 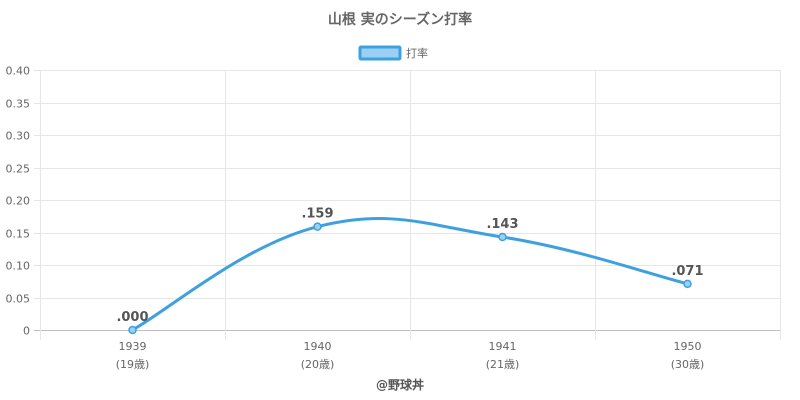 I want to click on x-tick-label: 1940, so click(x=318, y=346).